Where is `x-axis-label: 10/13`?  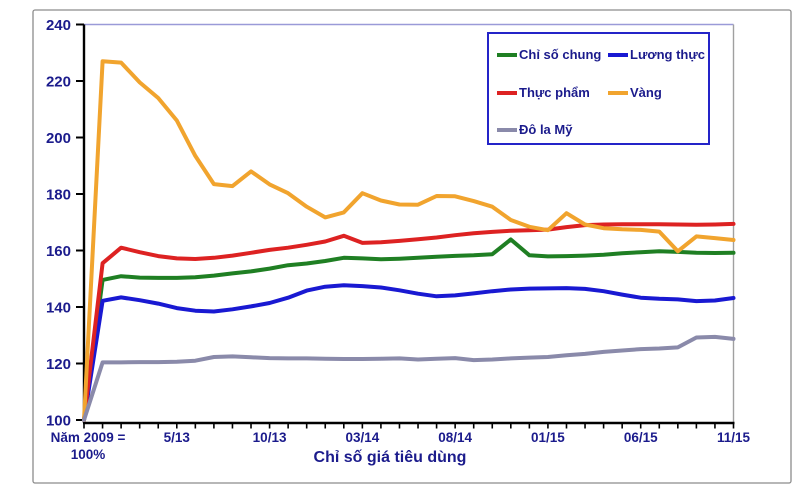 x-axis-label: 10/13 is located at coordinates (270, 437).